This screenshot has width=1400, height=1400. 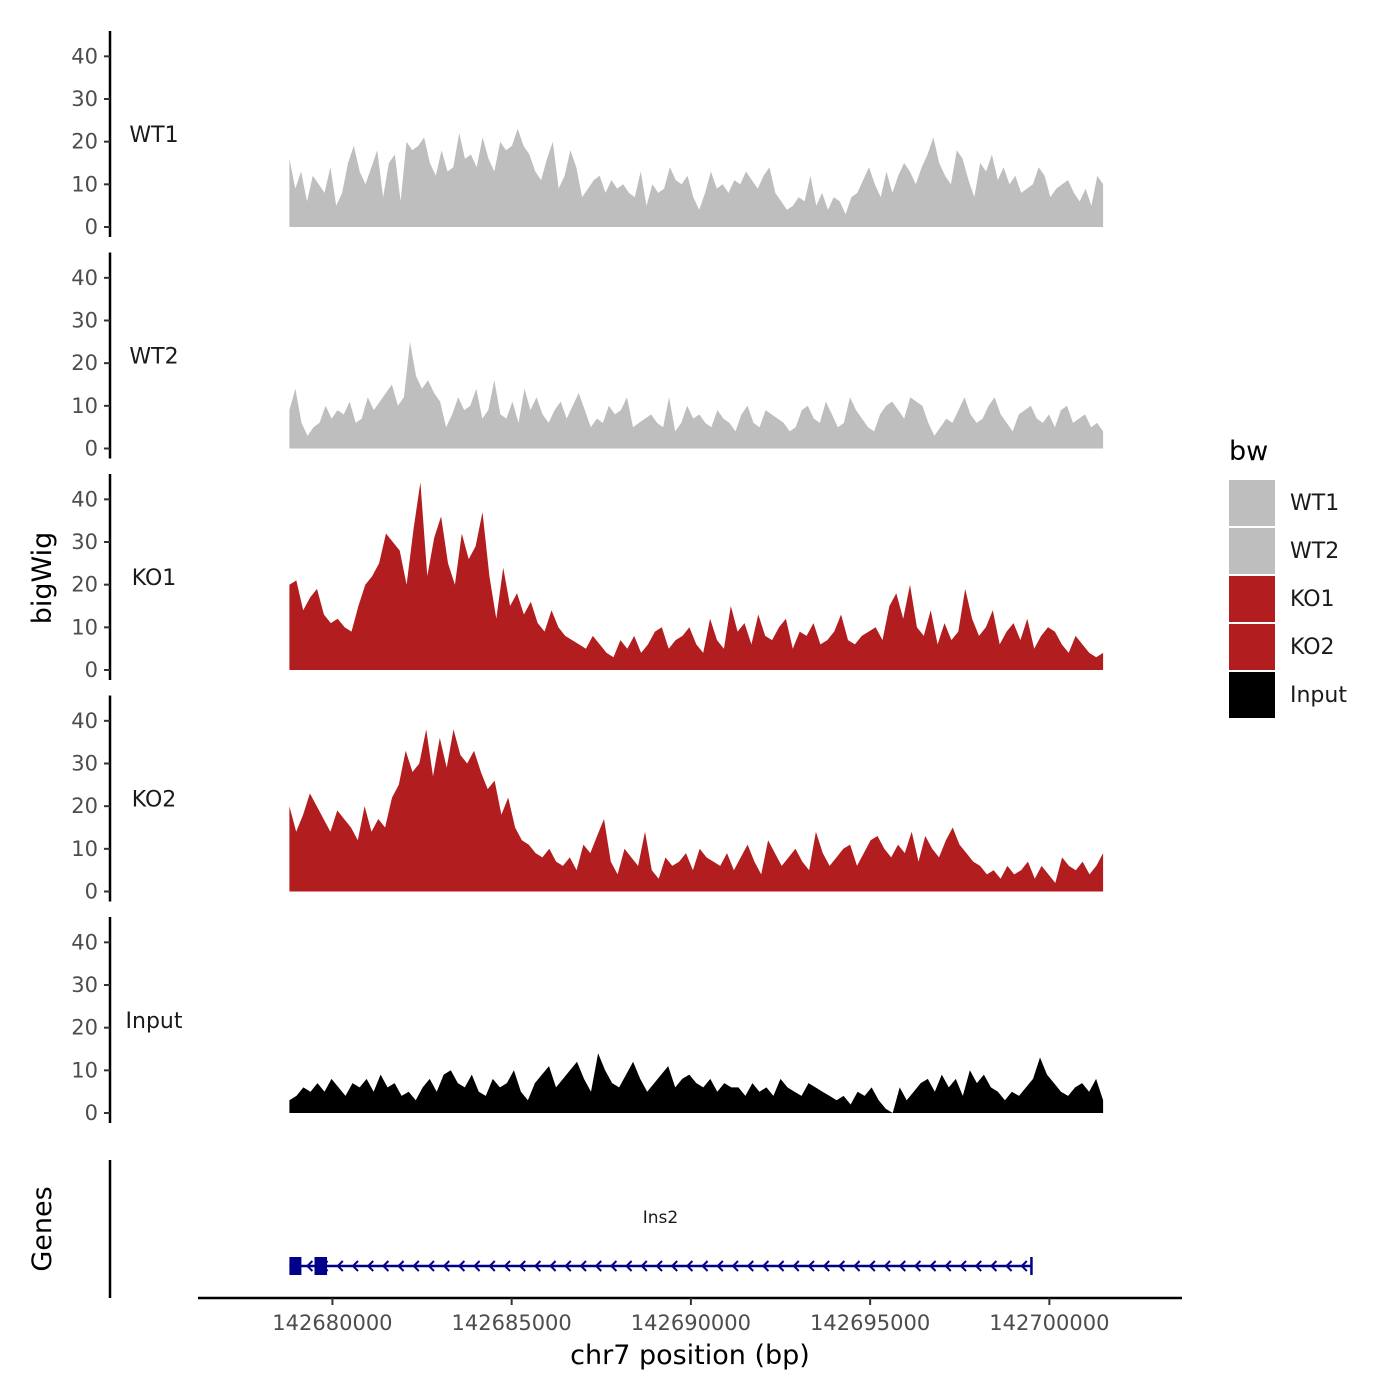 What do you see at coordinates (42, 1228) in the screenshot?
I see `gene-track-title: Genes` at bounding box center [42, 1228].